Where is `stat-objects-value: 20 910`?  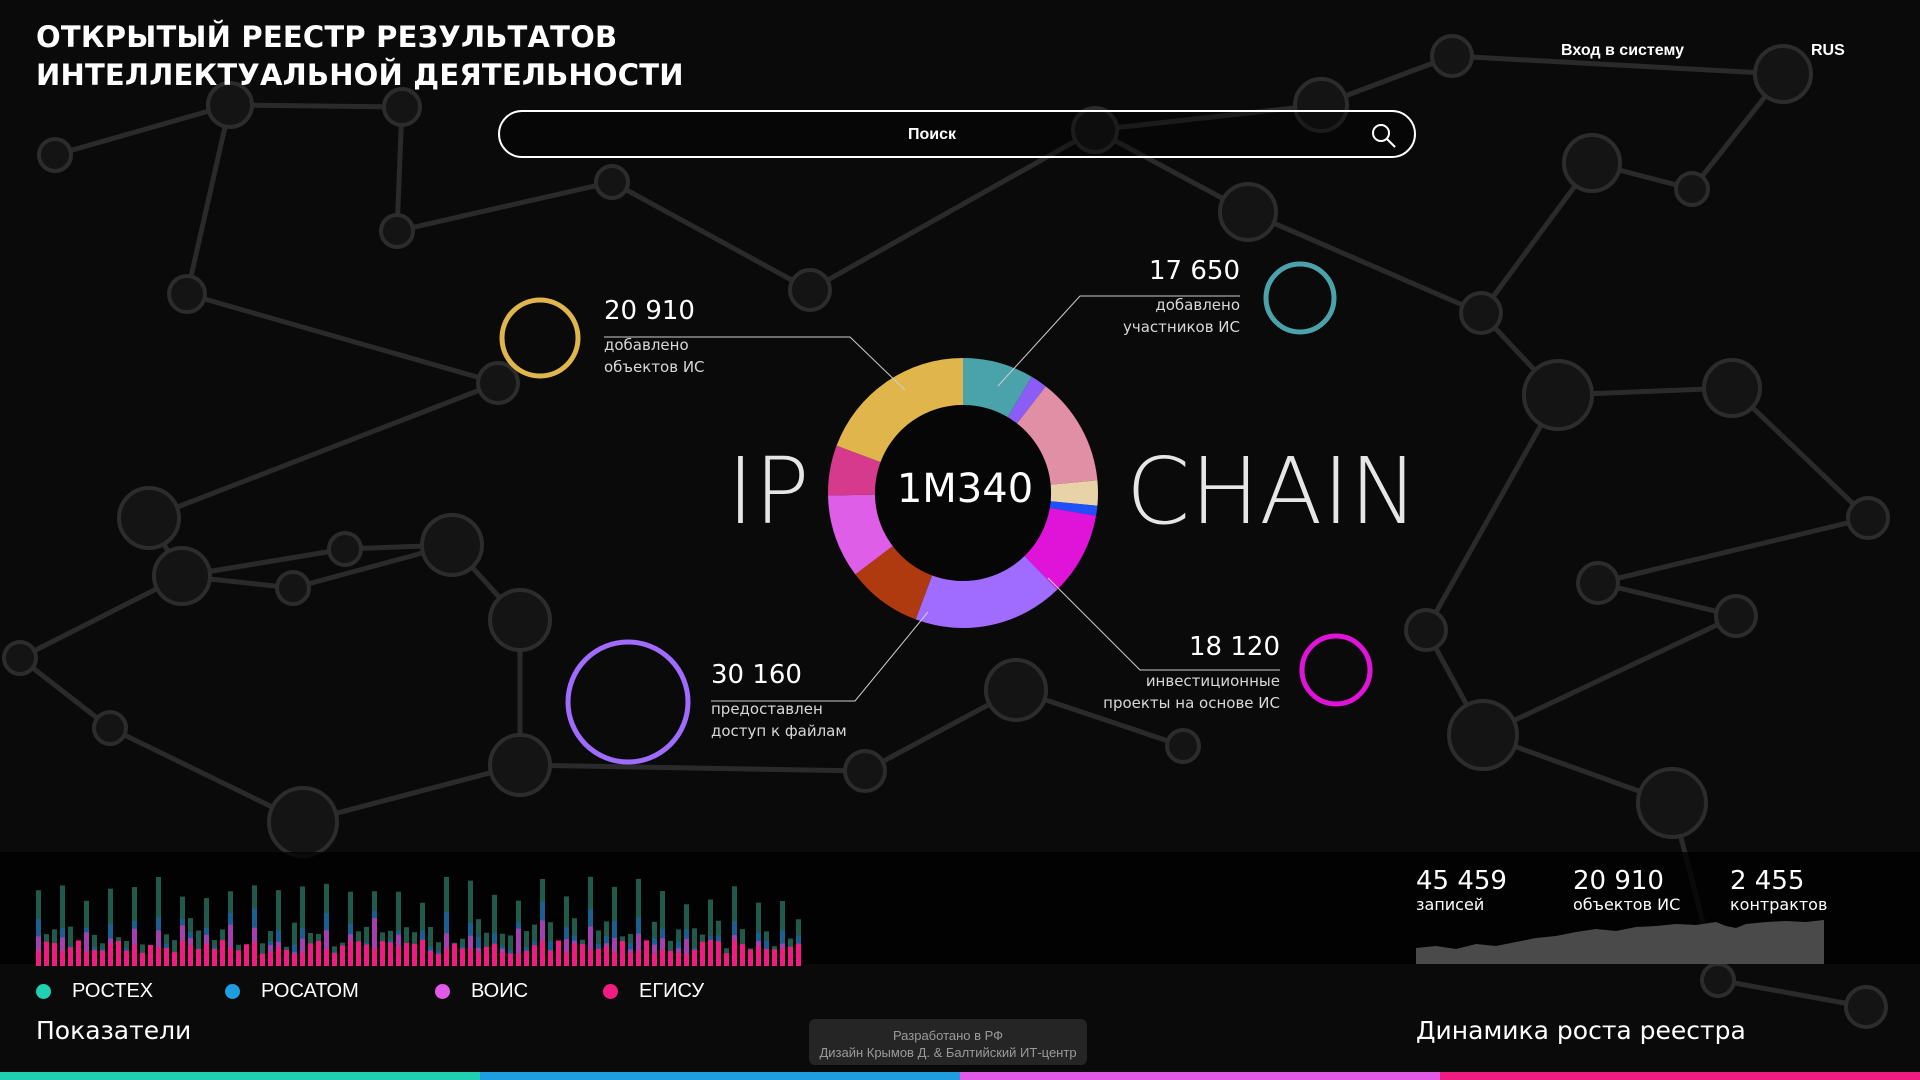
stat-objects-value: 20 910 is located at coordinates (649, 311).